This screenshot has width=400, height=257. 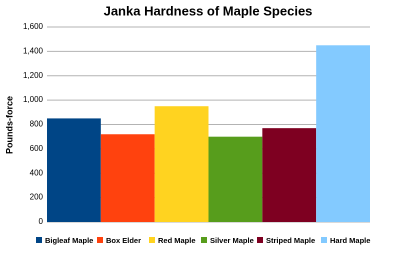 What do you see at coordinates (37, 197) in the screenshot?
I see `y-tick-label: 200` at bounding box center [37, 197].